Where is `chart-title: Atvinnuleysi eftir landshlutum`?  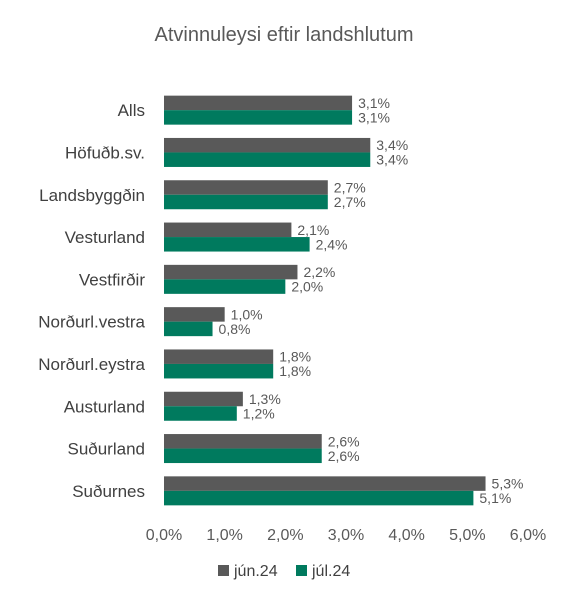
chart-title: Atvinnuleysi eftir landshlutum is located at coordinates (283, 35).